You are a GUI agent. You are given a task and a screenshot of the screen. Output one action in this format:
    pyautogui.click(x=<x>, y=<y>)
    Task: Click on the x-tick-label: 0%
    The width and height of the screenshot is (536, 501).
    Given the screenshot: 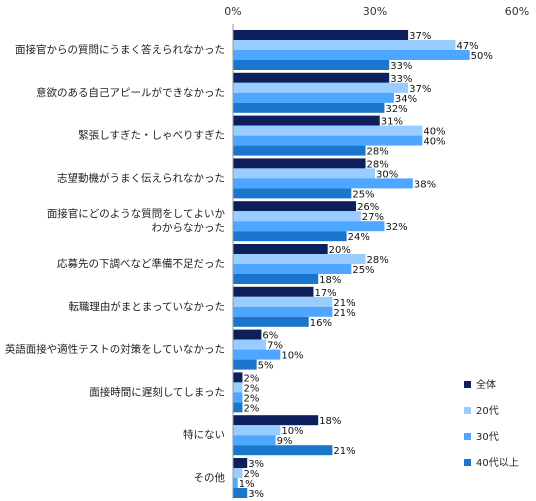 What is the action you would take?
    pyautogui.click(x=232, y=11)
    